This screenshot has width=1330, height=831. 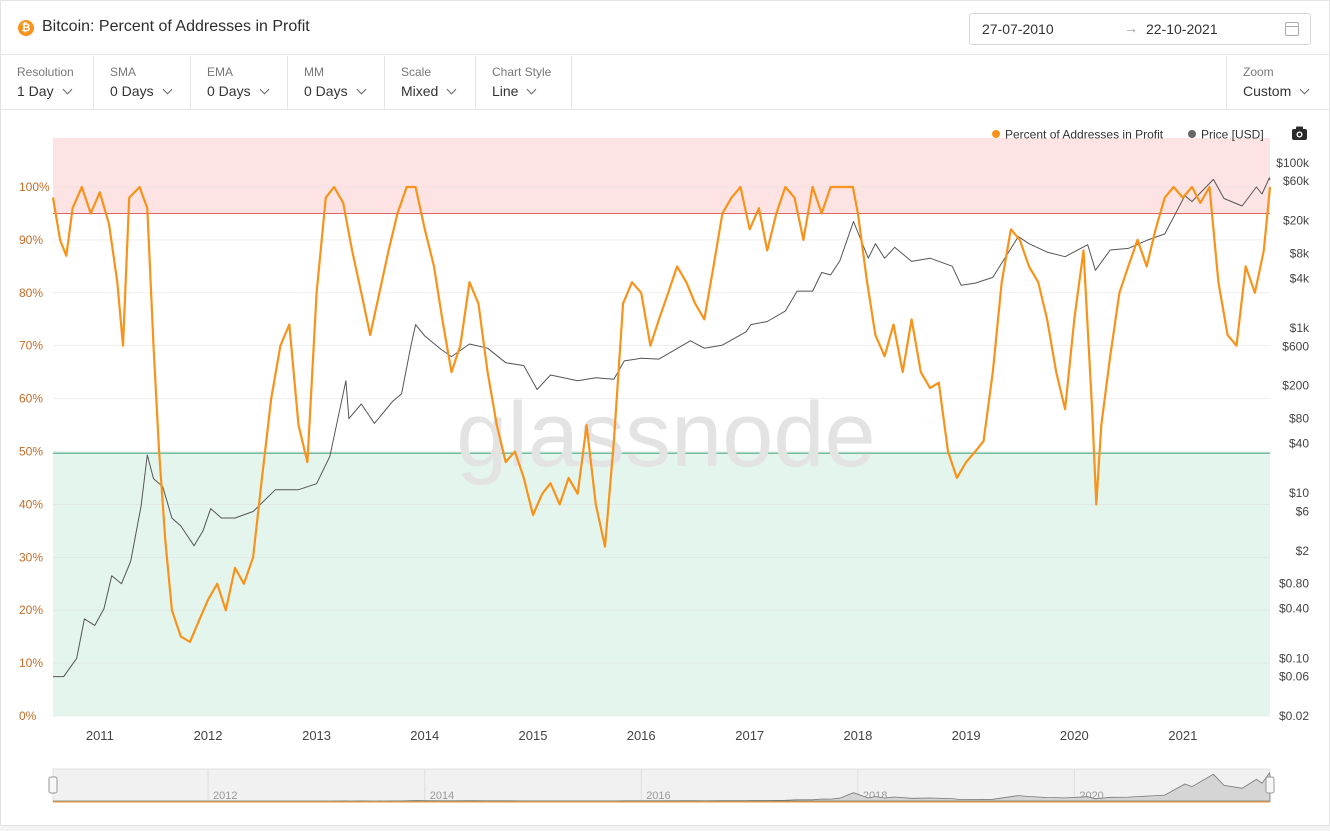 What do you see at coordinates (53, 785) in the screenshot?
I see `navigator-left-handle` at bounding box center [53, 785].